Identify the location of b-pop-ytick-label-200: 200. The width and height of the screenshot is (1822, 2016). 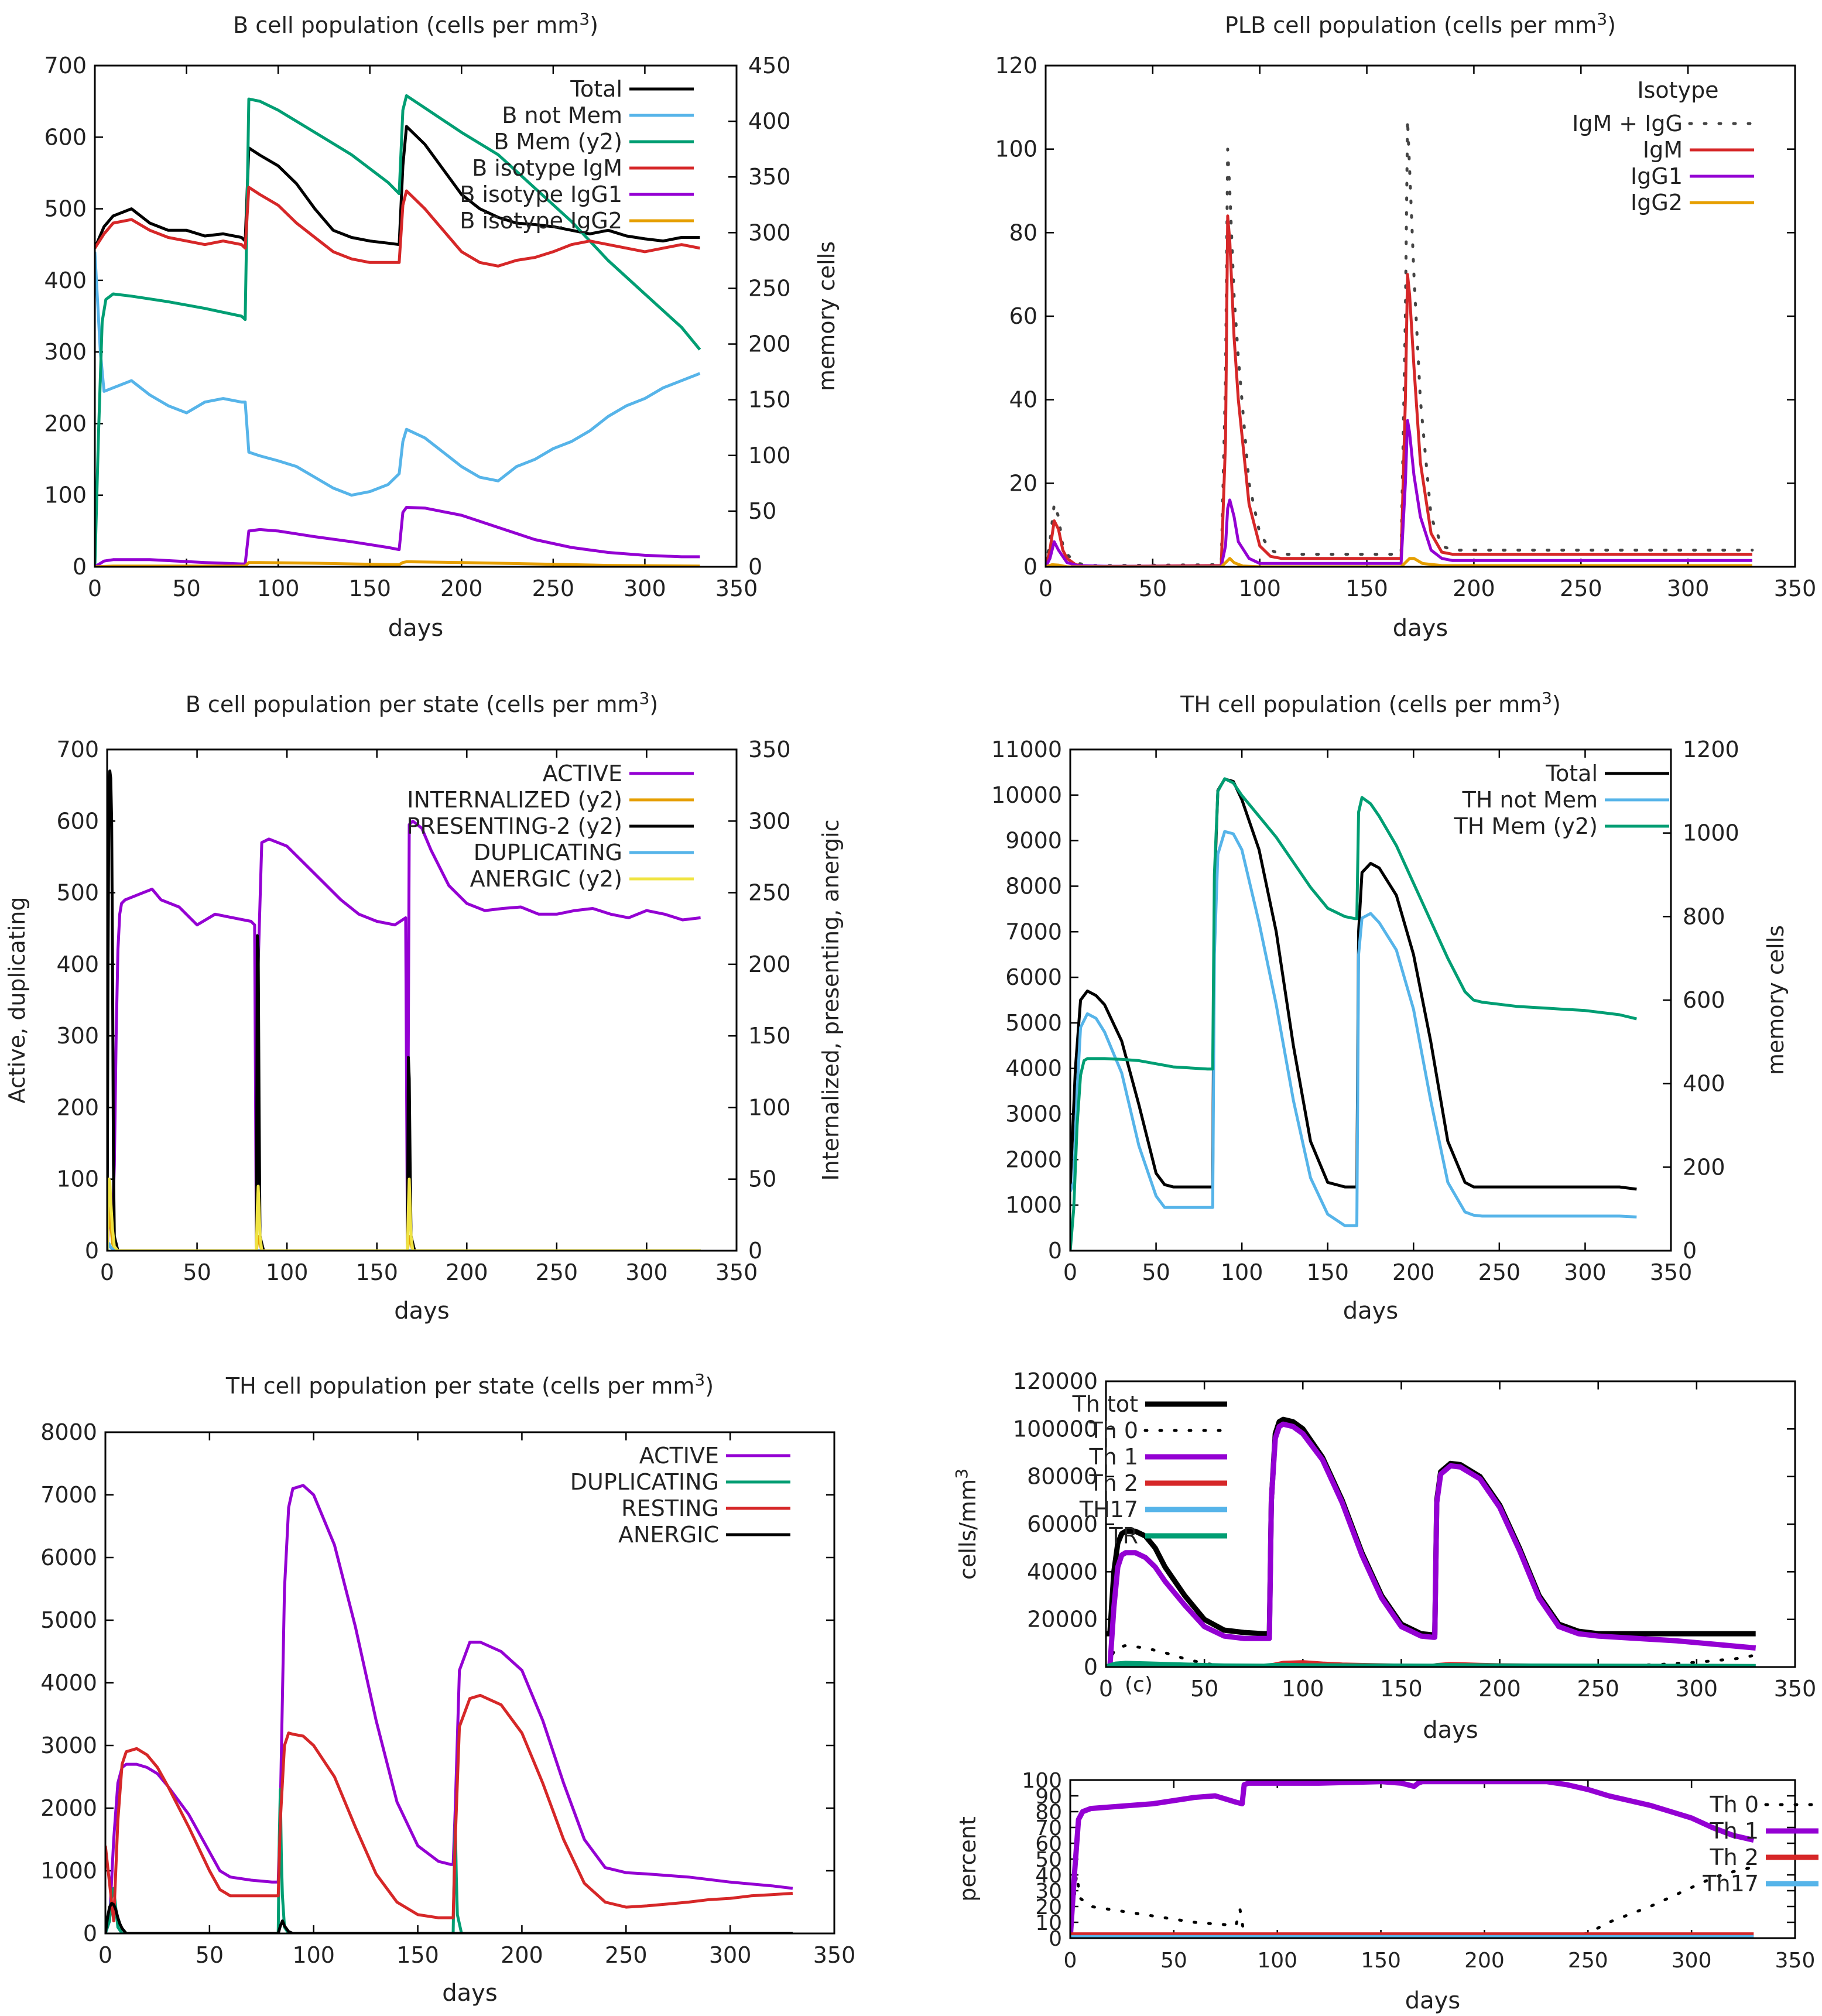
(65, 423).